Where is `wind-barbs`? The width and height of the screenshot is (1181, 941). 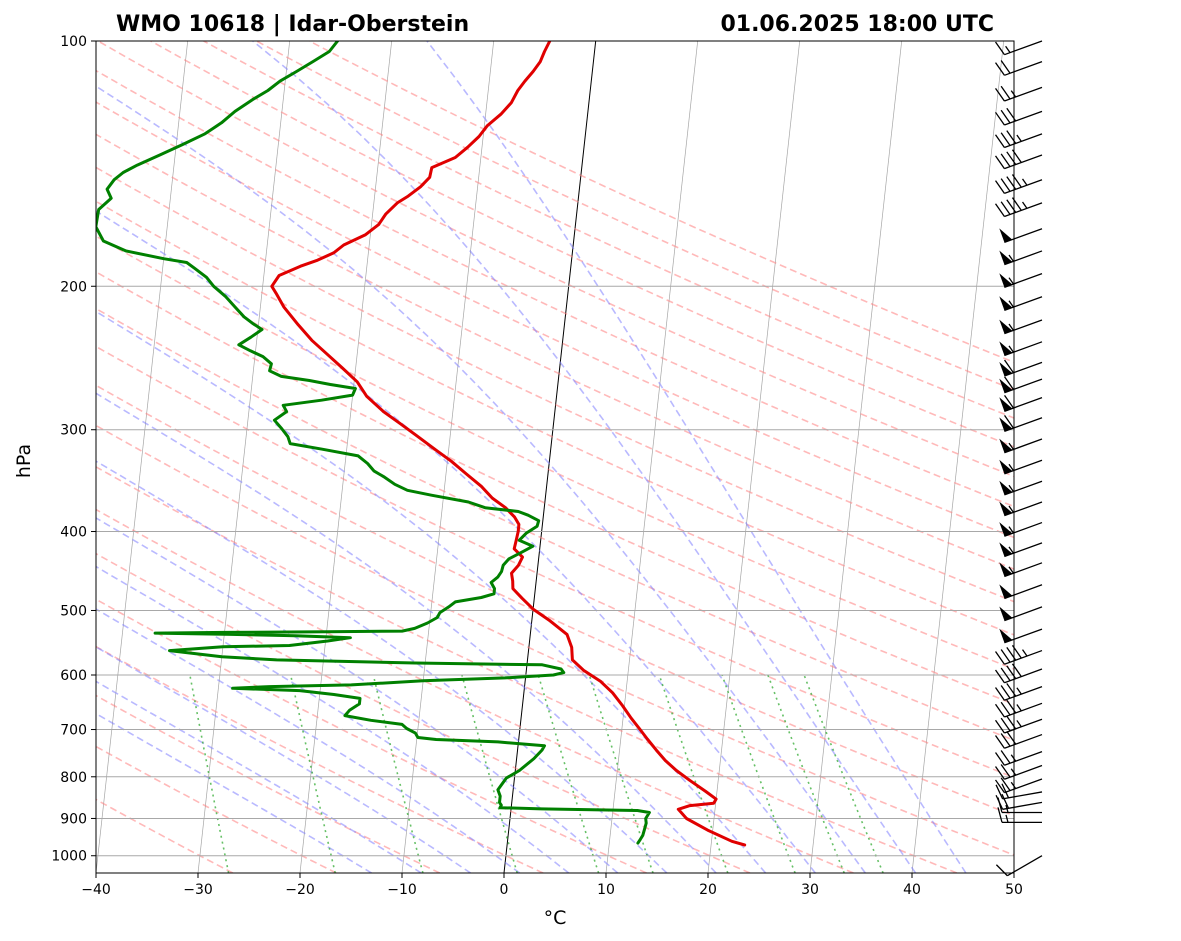 wind-barbs is located at coordinates (1018, 458).